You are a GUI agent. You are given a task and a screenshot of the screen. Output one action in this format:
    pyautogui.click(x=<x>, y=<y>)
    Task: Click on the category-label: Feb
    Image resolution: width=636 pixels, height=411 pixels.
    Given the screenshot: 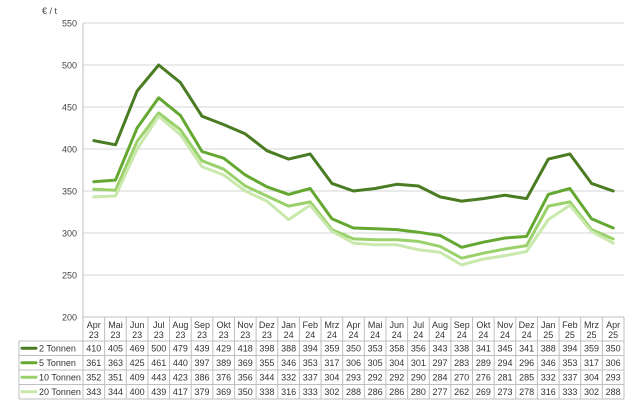 What is the action you would take?
    pyautogui.click(x=570, y=325)
    